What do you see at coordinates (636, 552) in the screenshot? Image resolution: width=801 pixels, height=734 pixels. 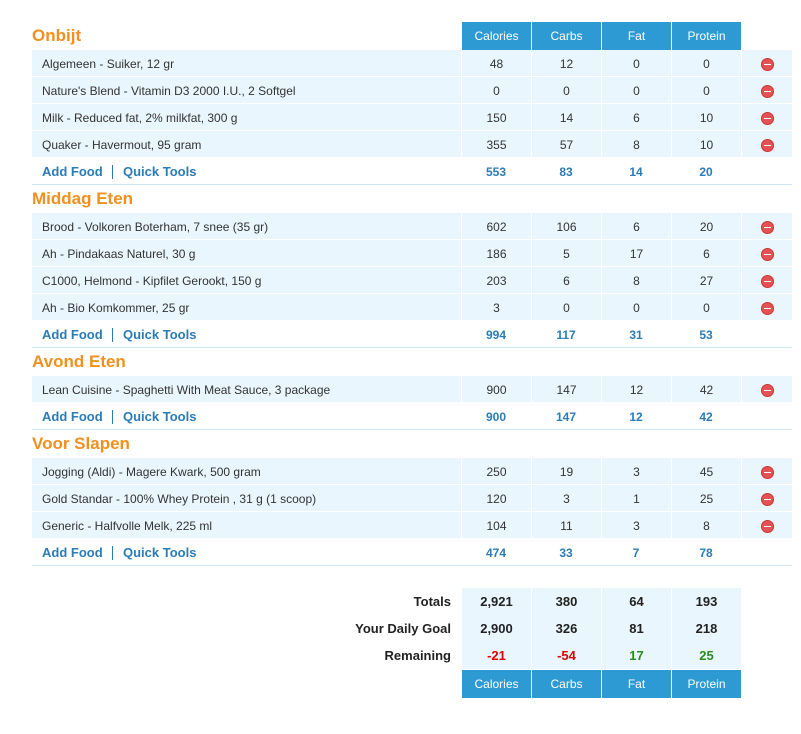 I see `meal-total: 7` at bounding box center [636, 552].